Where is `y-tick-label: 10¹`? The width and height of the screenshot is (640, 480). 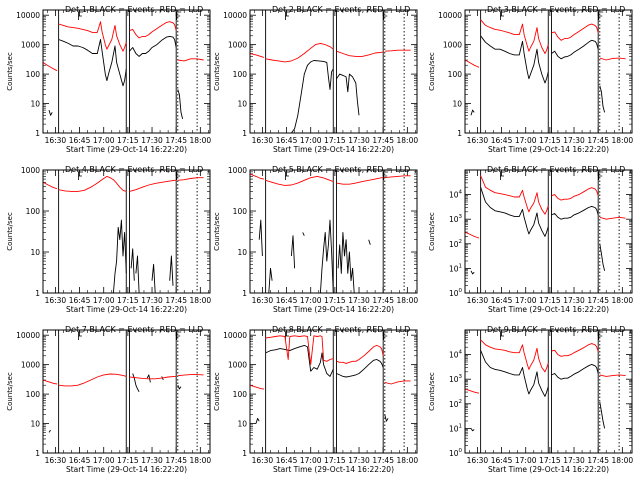
y-tick-label: 10¹ is located at coordinates (455, 428).